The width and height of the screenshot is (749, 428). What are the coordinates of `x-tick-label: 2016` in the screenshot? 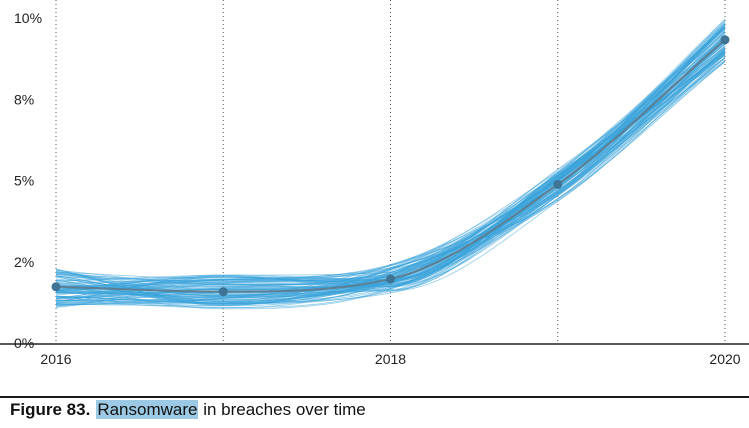 It's located at (55, 359).